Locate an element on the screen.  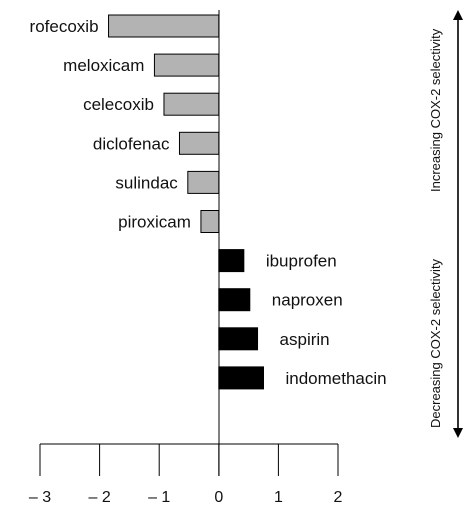
bar-diclofenac is located at coordinates (199, 143).